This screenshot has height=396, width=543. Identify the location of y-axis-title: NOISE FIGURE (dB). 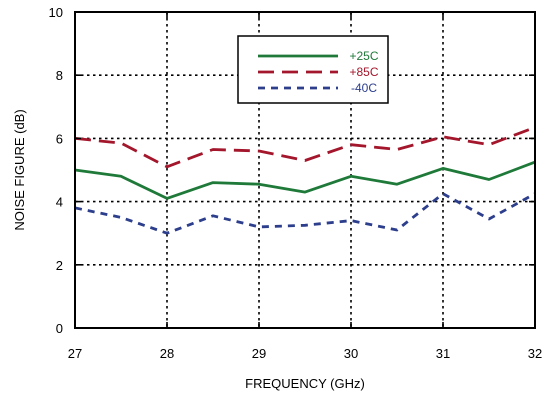
(19, 169).